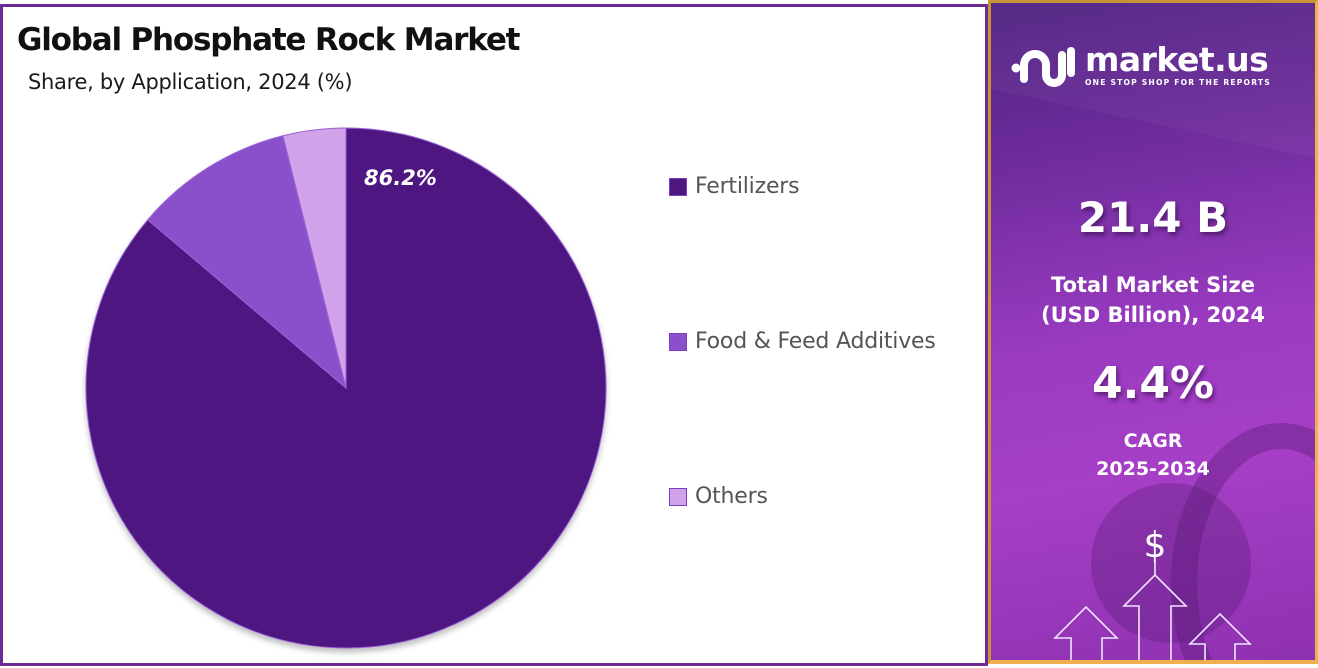 This screenshot has width=1318, height=668. Describe the element at coordinates (268, 40) in the screenshot. I see `chart-title: Global Phosphate Rock Market` at that location.